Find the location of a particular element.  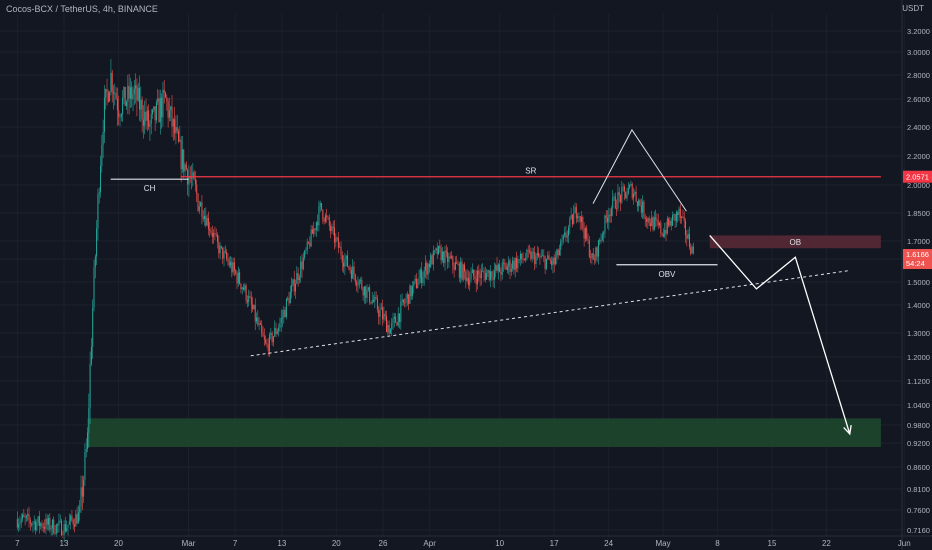

countdown-text: 54:24 is located at coordinates (915, 263).